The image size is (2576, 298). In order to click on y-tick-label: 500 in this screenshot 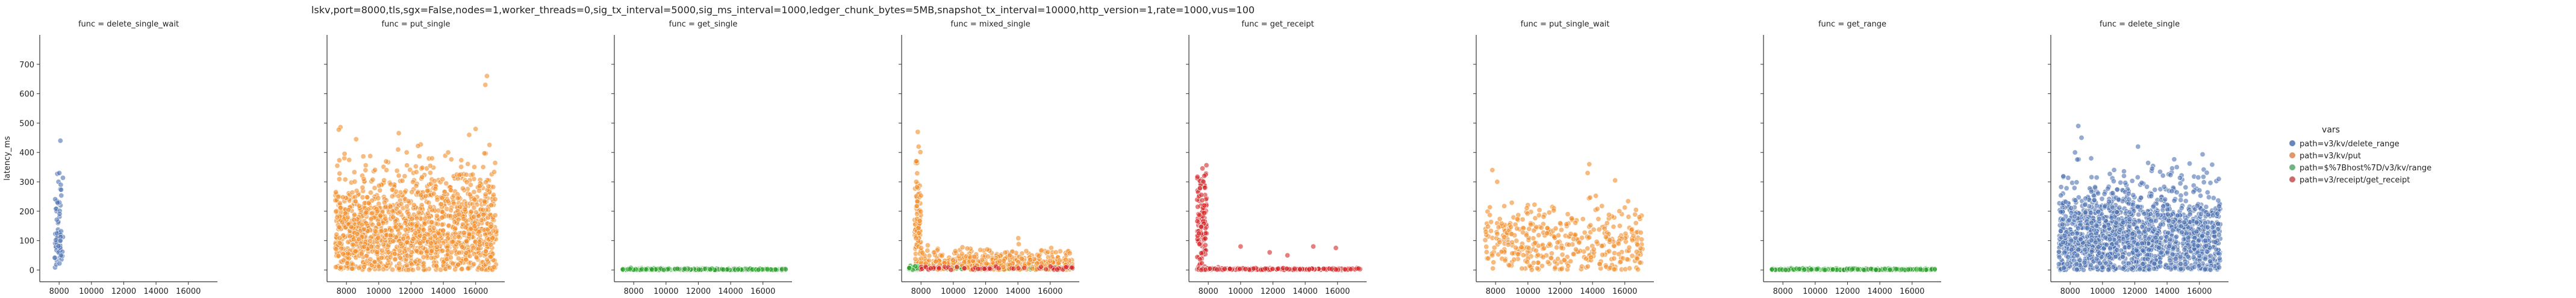, I will do `click(26, 123)`.